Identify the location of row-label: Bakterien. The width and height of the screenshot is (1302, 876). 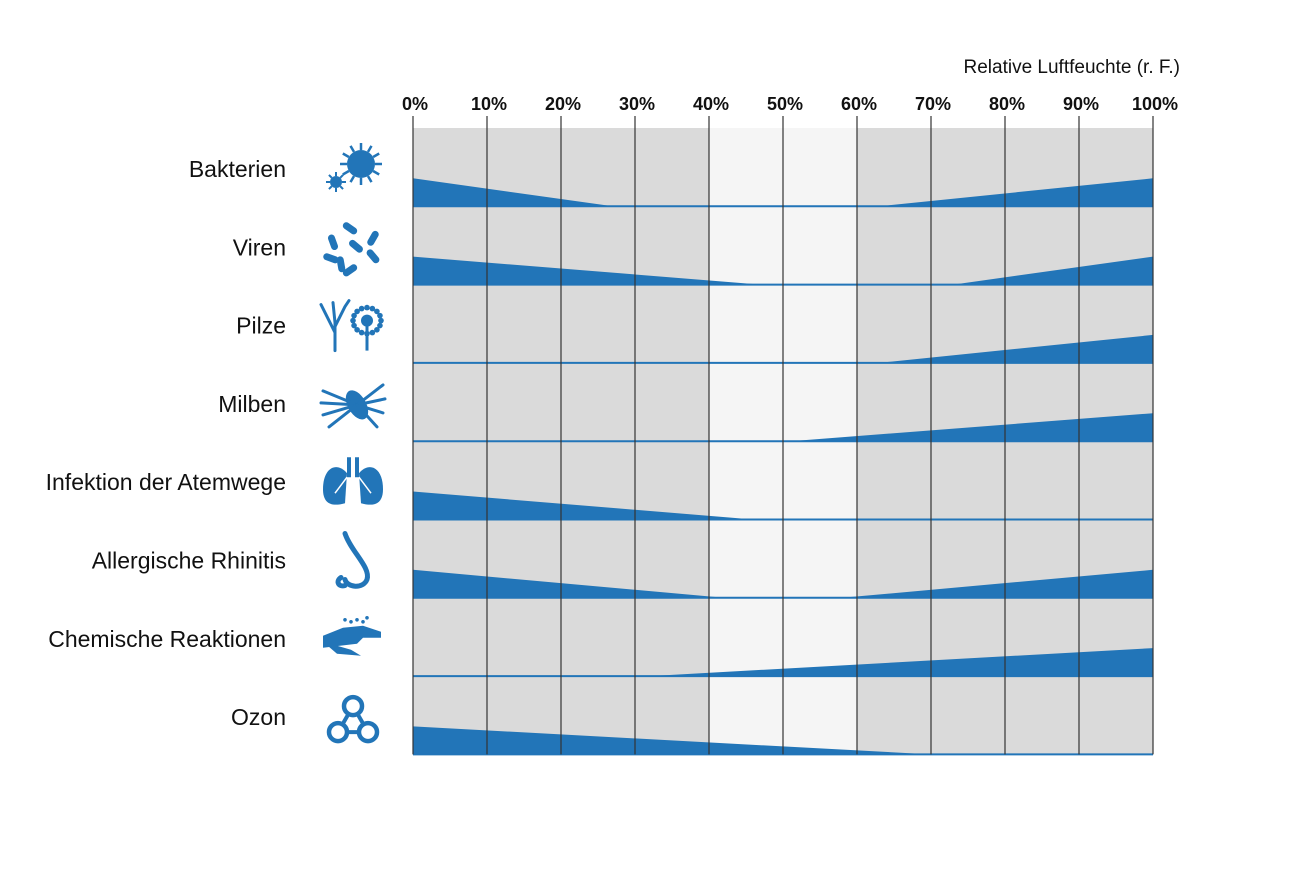
(237, 169).